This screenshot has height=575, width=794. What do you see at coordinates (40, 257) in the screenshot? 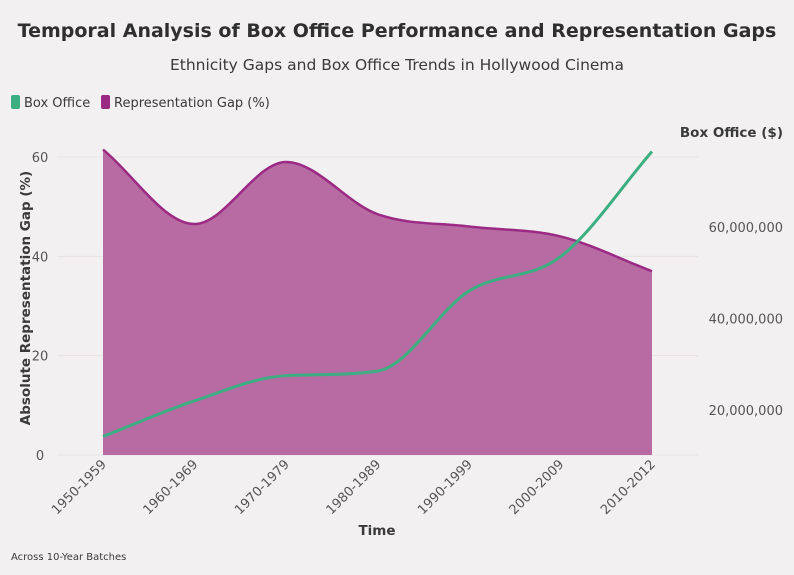
I see `left-tick-label: 40` at bounding box center [40, 257].